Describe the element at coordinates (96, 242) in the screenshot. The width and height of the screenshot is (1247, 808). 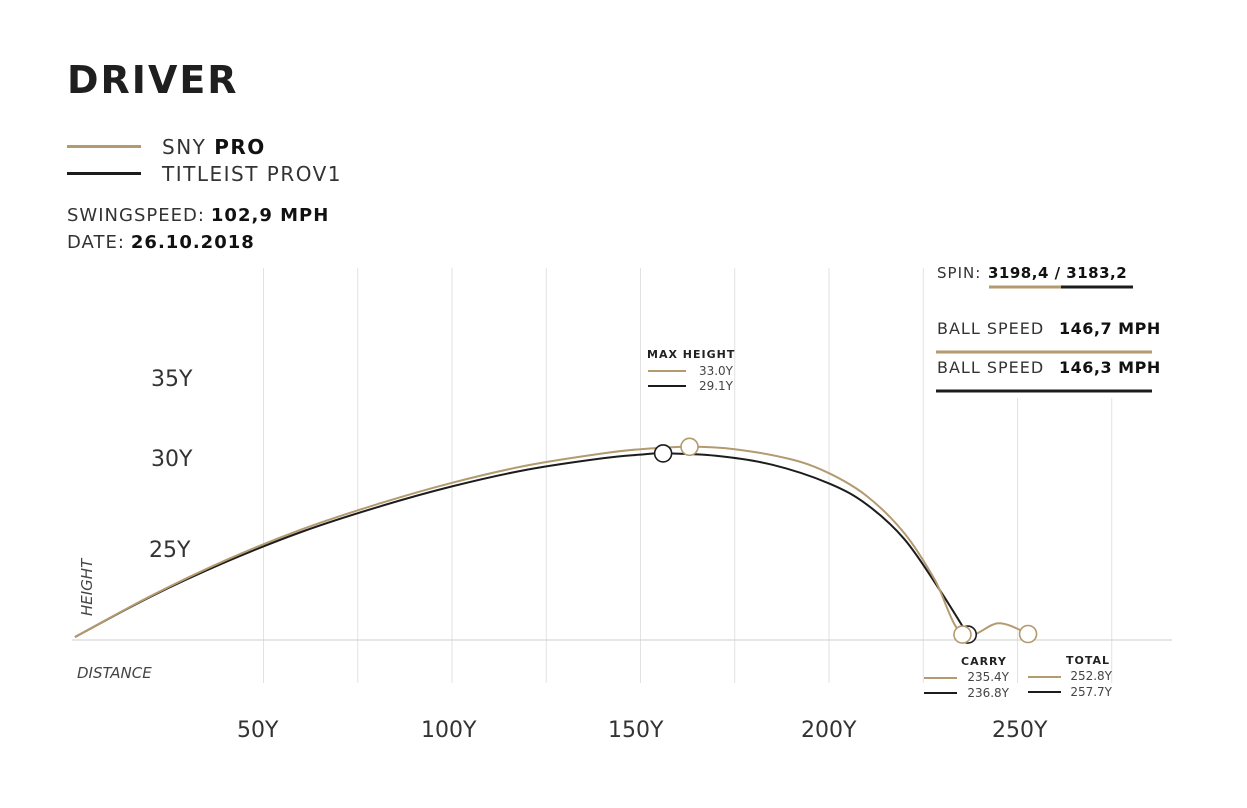
I see `date-label: DATE:` at that location.